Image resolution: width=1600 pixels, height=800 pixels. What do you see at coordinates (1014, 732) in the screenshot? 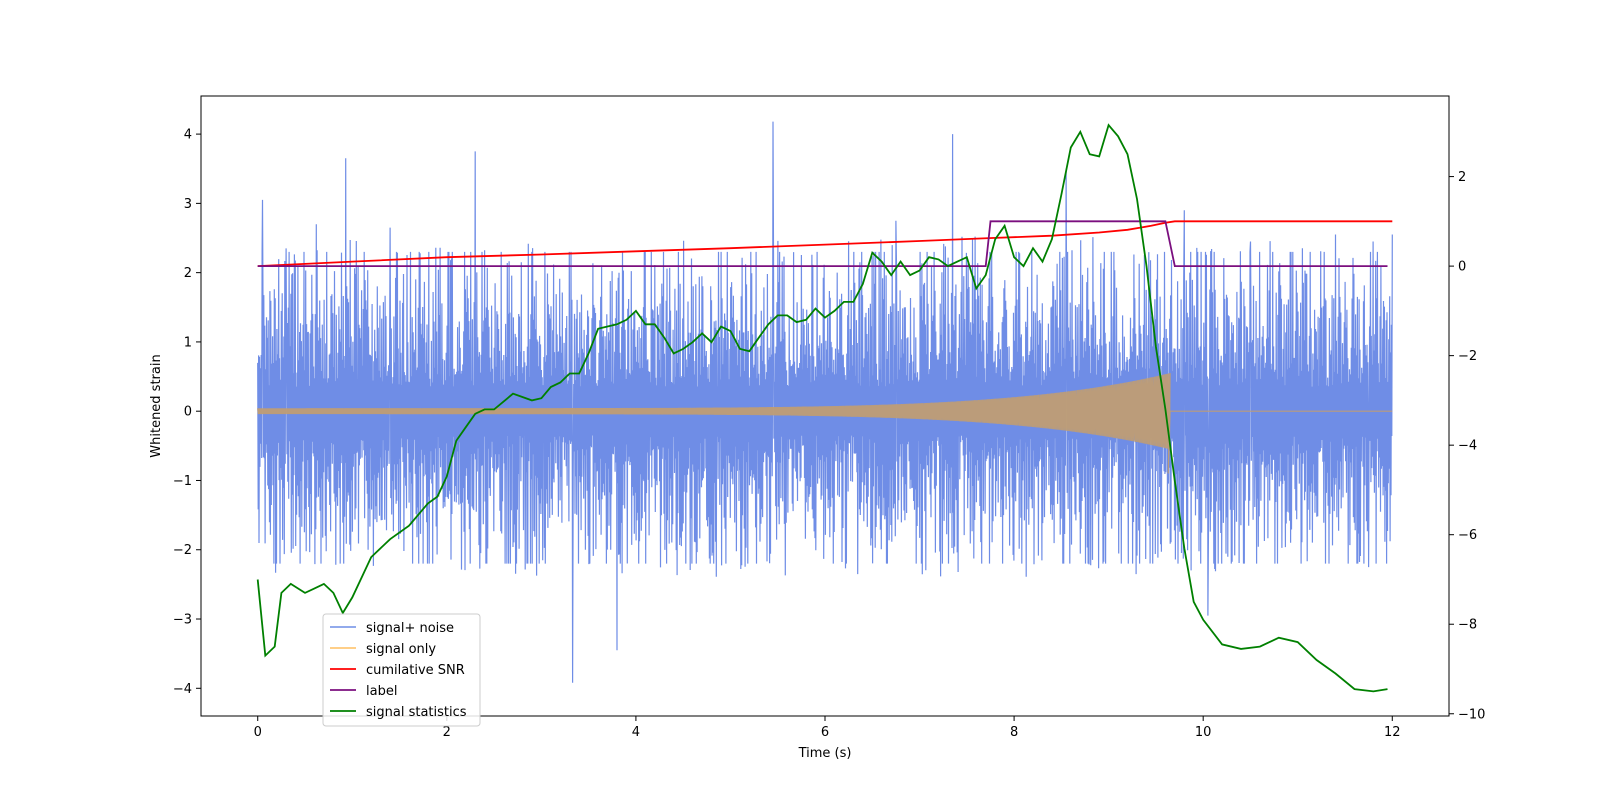
I see `x-tick-label: 8` at bounding box center [1014, 732].